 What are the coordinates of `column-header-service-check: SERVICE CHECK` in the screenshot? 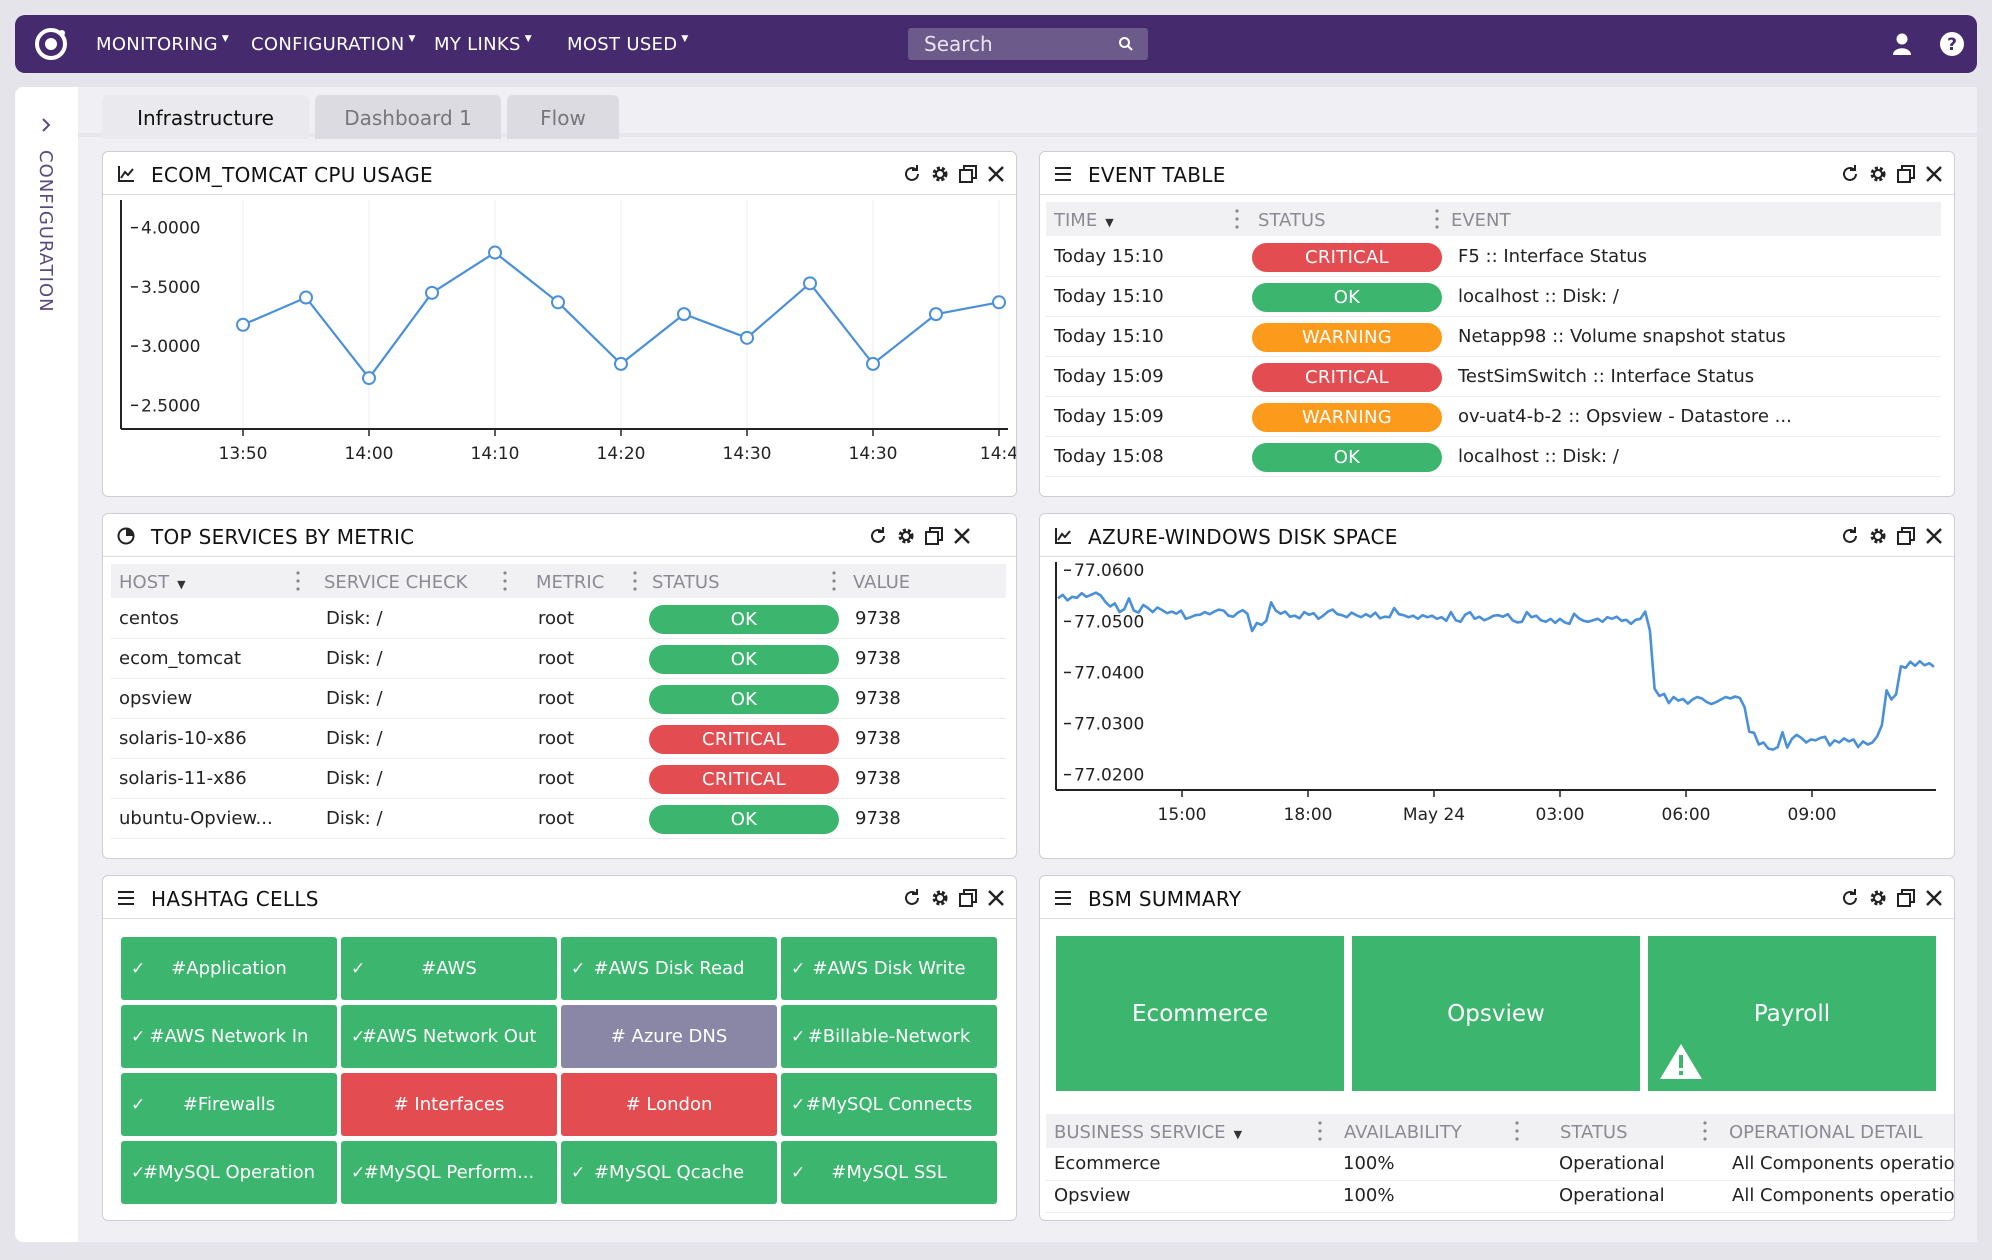 It's located at (396, 582).